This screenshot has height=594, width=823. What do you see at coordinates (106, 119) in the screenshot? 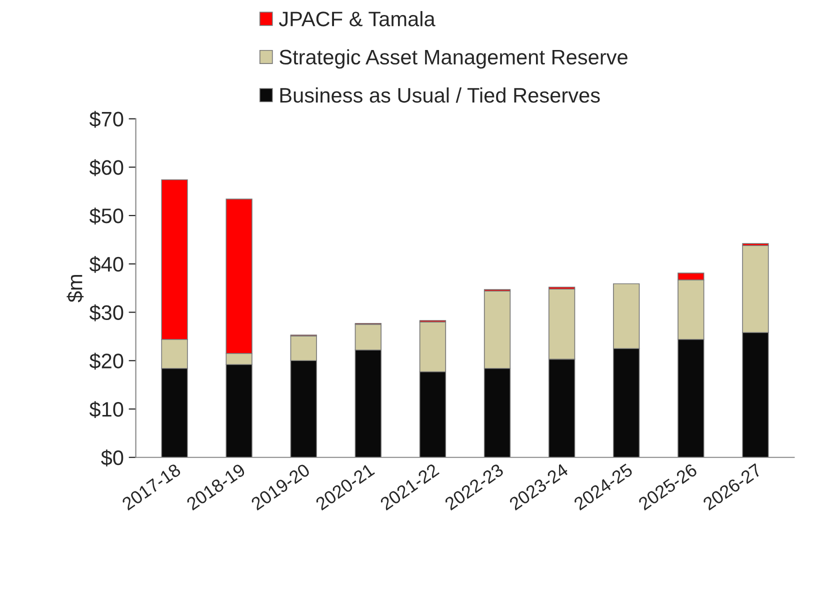
I see `y-tick-label: $70` at bounding box center [106, 119].